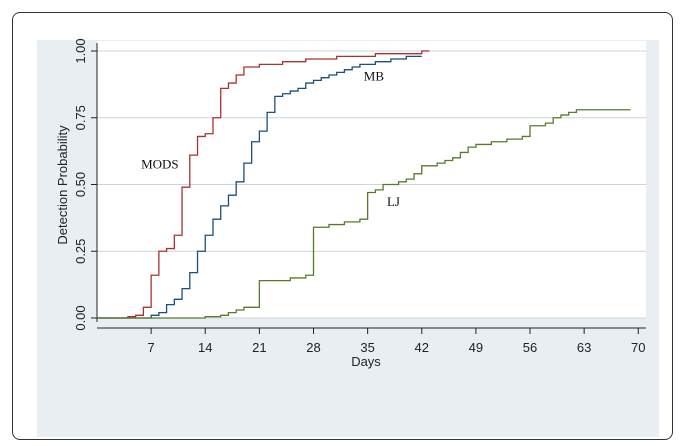 Image resolution: width=683 pixels, height=446 pixels. What do you see at coordinates (160, 163) in the screenshot?
I see `series-label-mods: MODS` at bounding box center [160, 163].